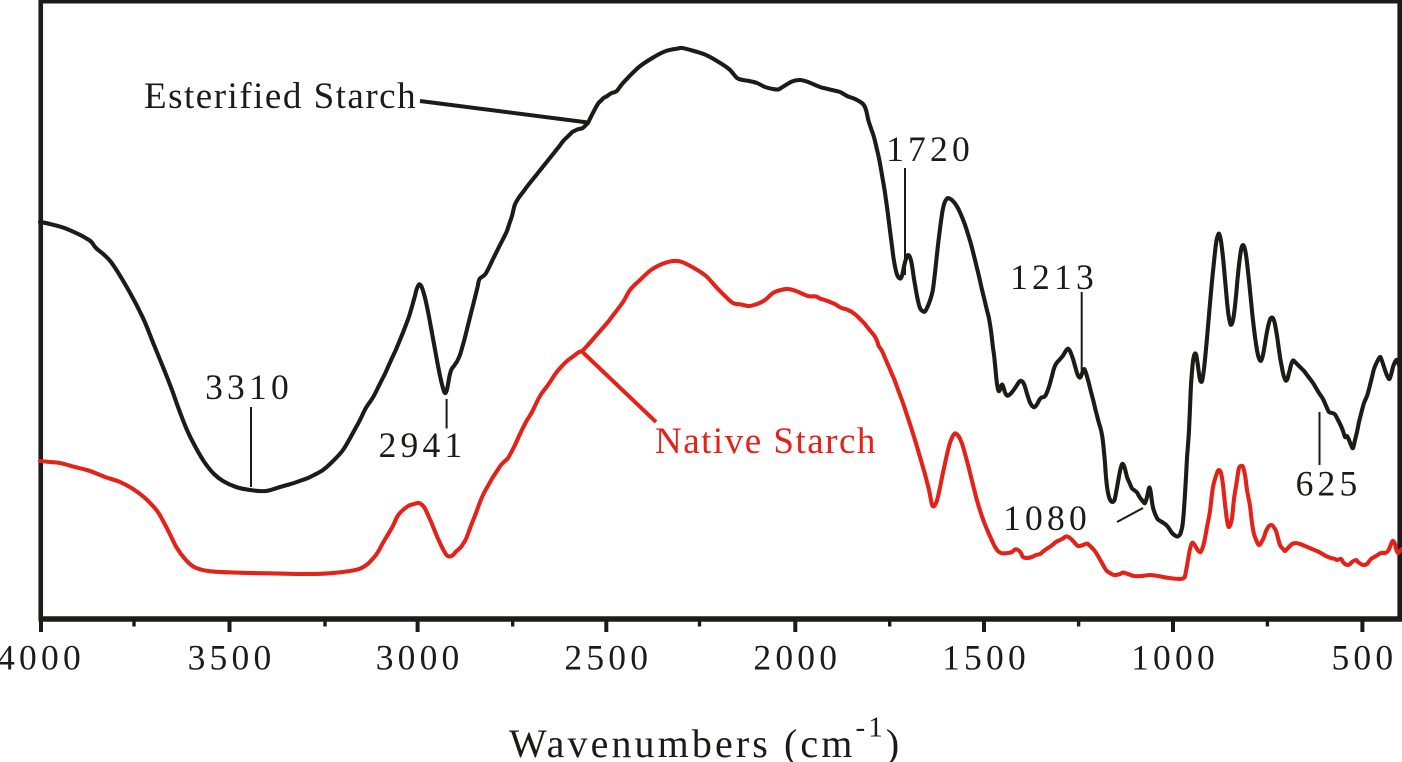 Image resolution: width=1402 pixels, height=762 pixels. Describe the element at coordinates (797, 658) in the screenshot. I see `svg-text: 2000` at that location.